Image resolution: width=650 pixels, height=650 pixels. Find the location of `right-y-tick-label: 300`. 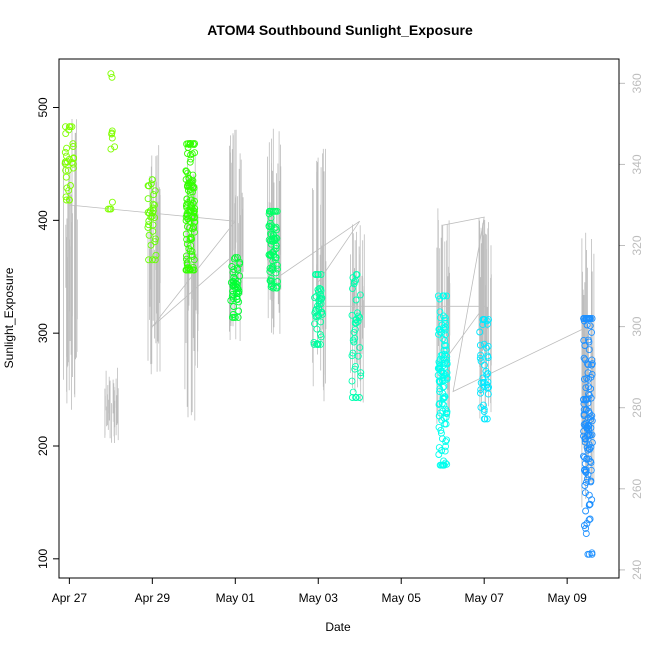

right-y-tick-label: 300 is located at coordinates (637, 326).